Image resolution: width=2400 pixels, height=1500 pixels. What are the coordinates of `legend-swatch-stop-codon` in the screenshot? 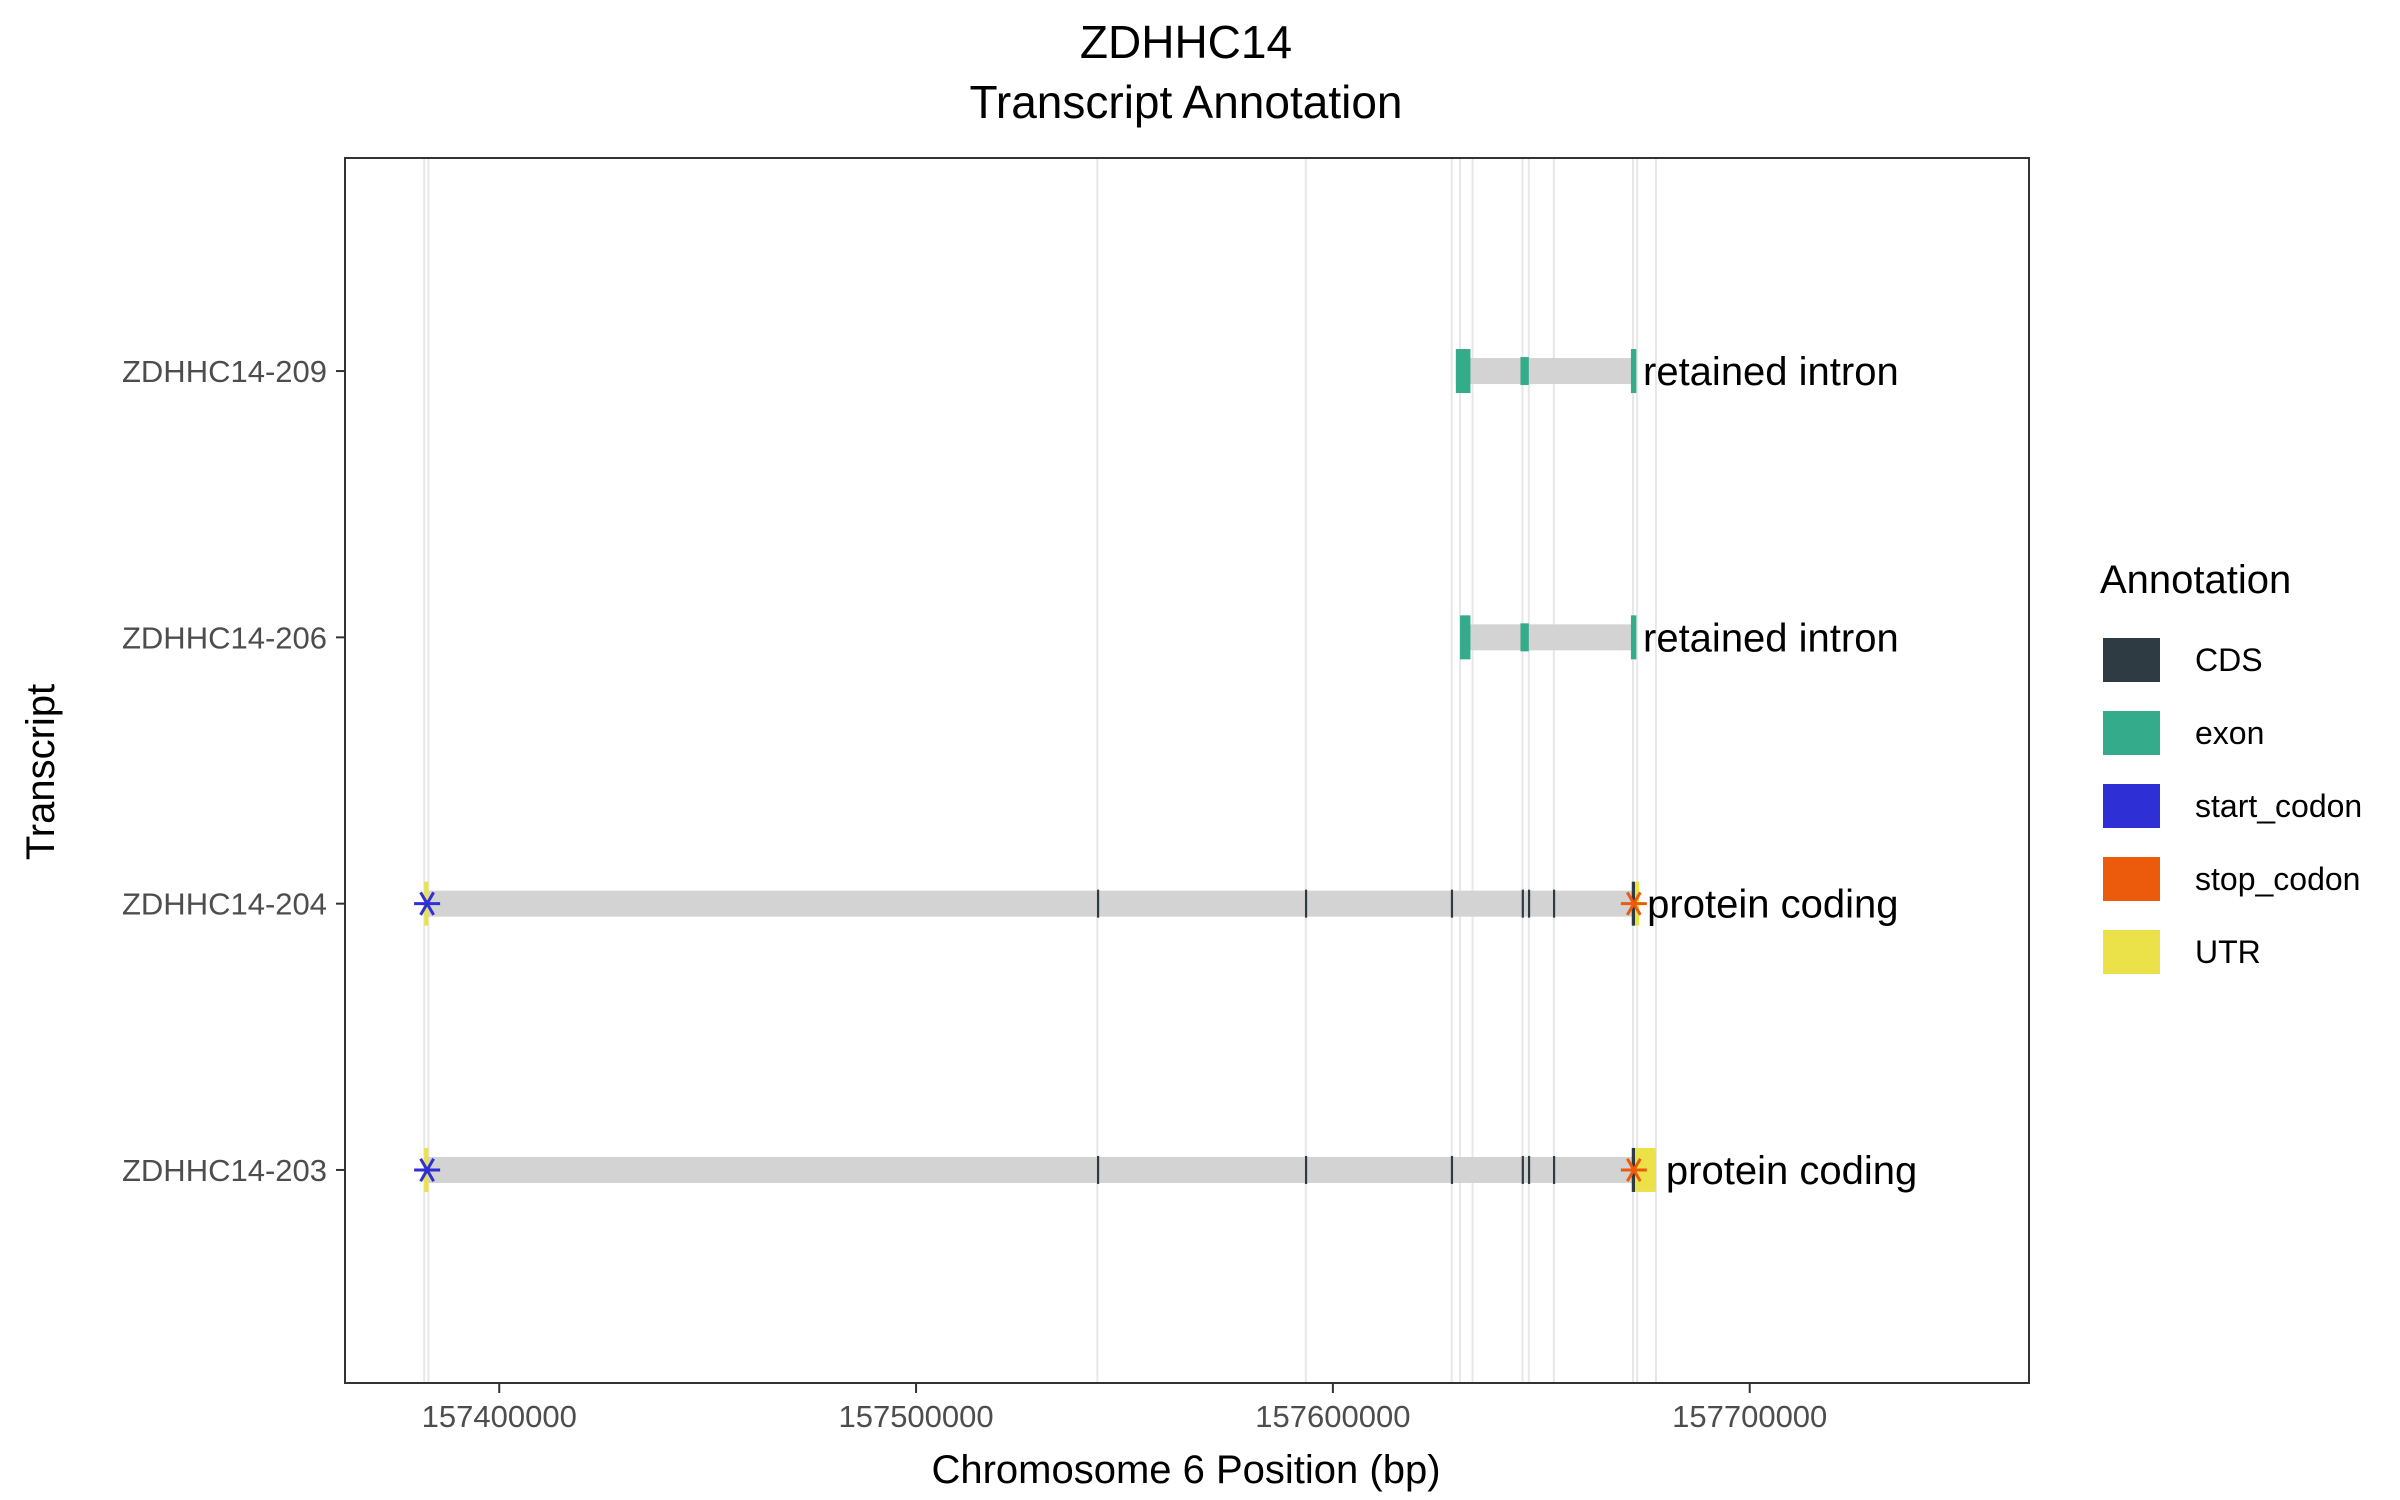 It's located at (2131, 879).